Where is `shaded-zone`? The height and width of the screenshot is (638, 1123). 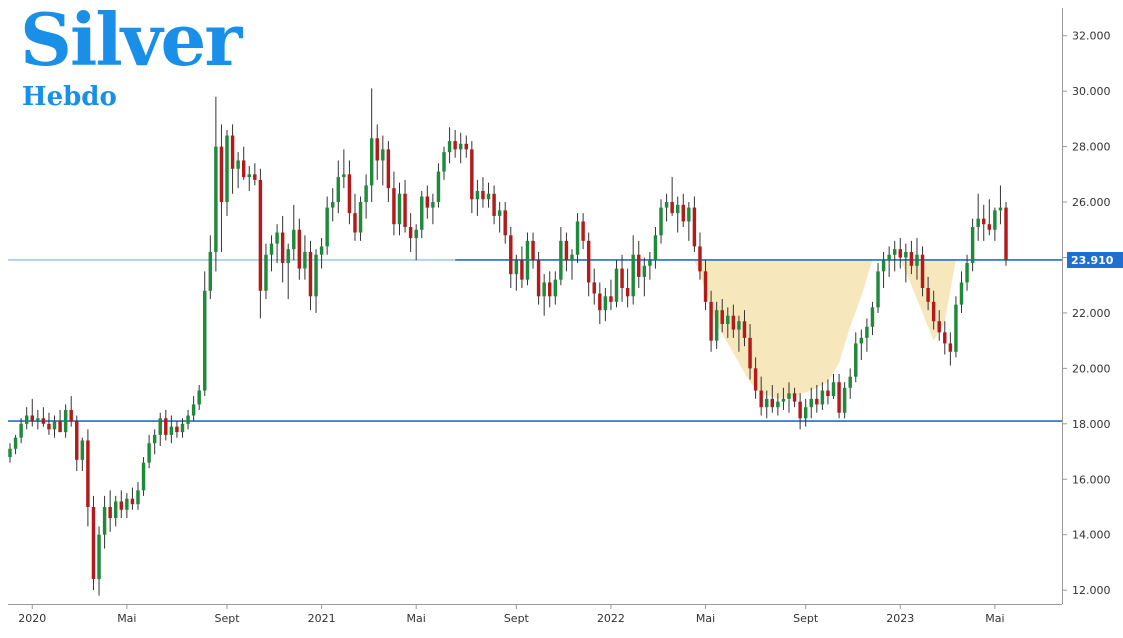
shaded-zone is located at coordinates (825, 329).